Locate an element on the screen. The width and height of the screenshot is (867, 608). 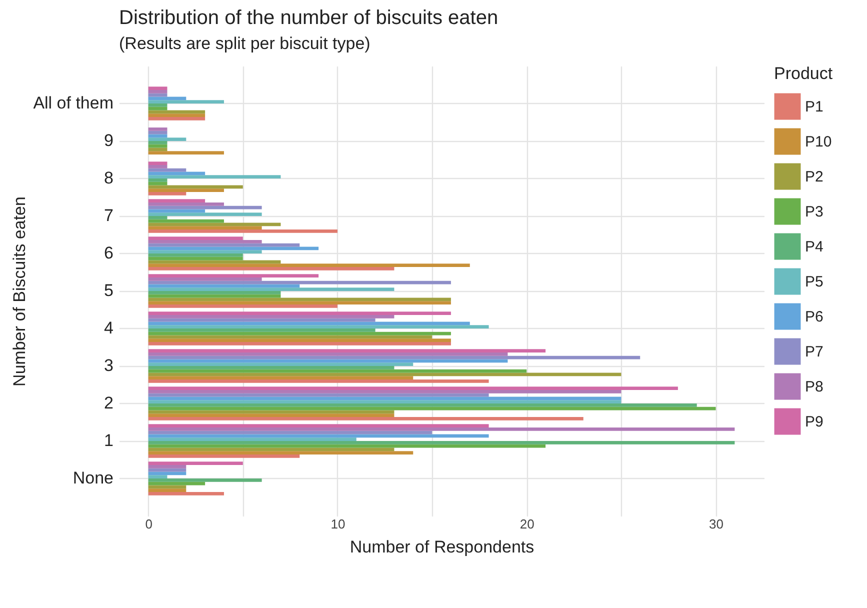
y-tick-label: 7 is located at coordinates (109, 215).